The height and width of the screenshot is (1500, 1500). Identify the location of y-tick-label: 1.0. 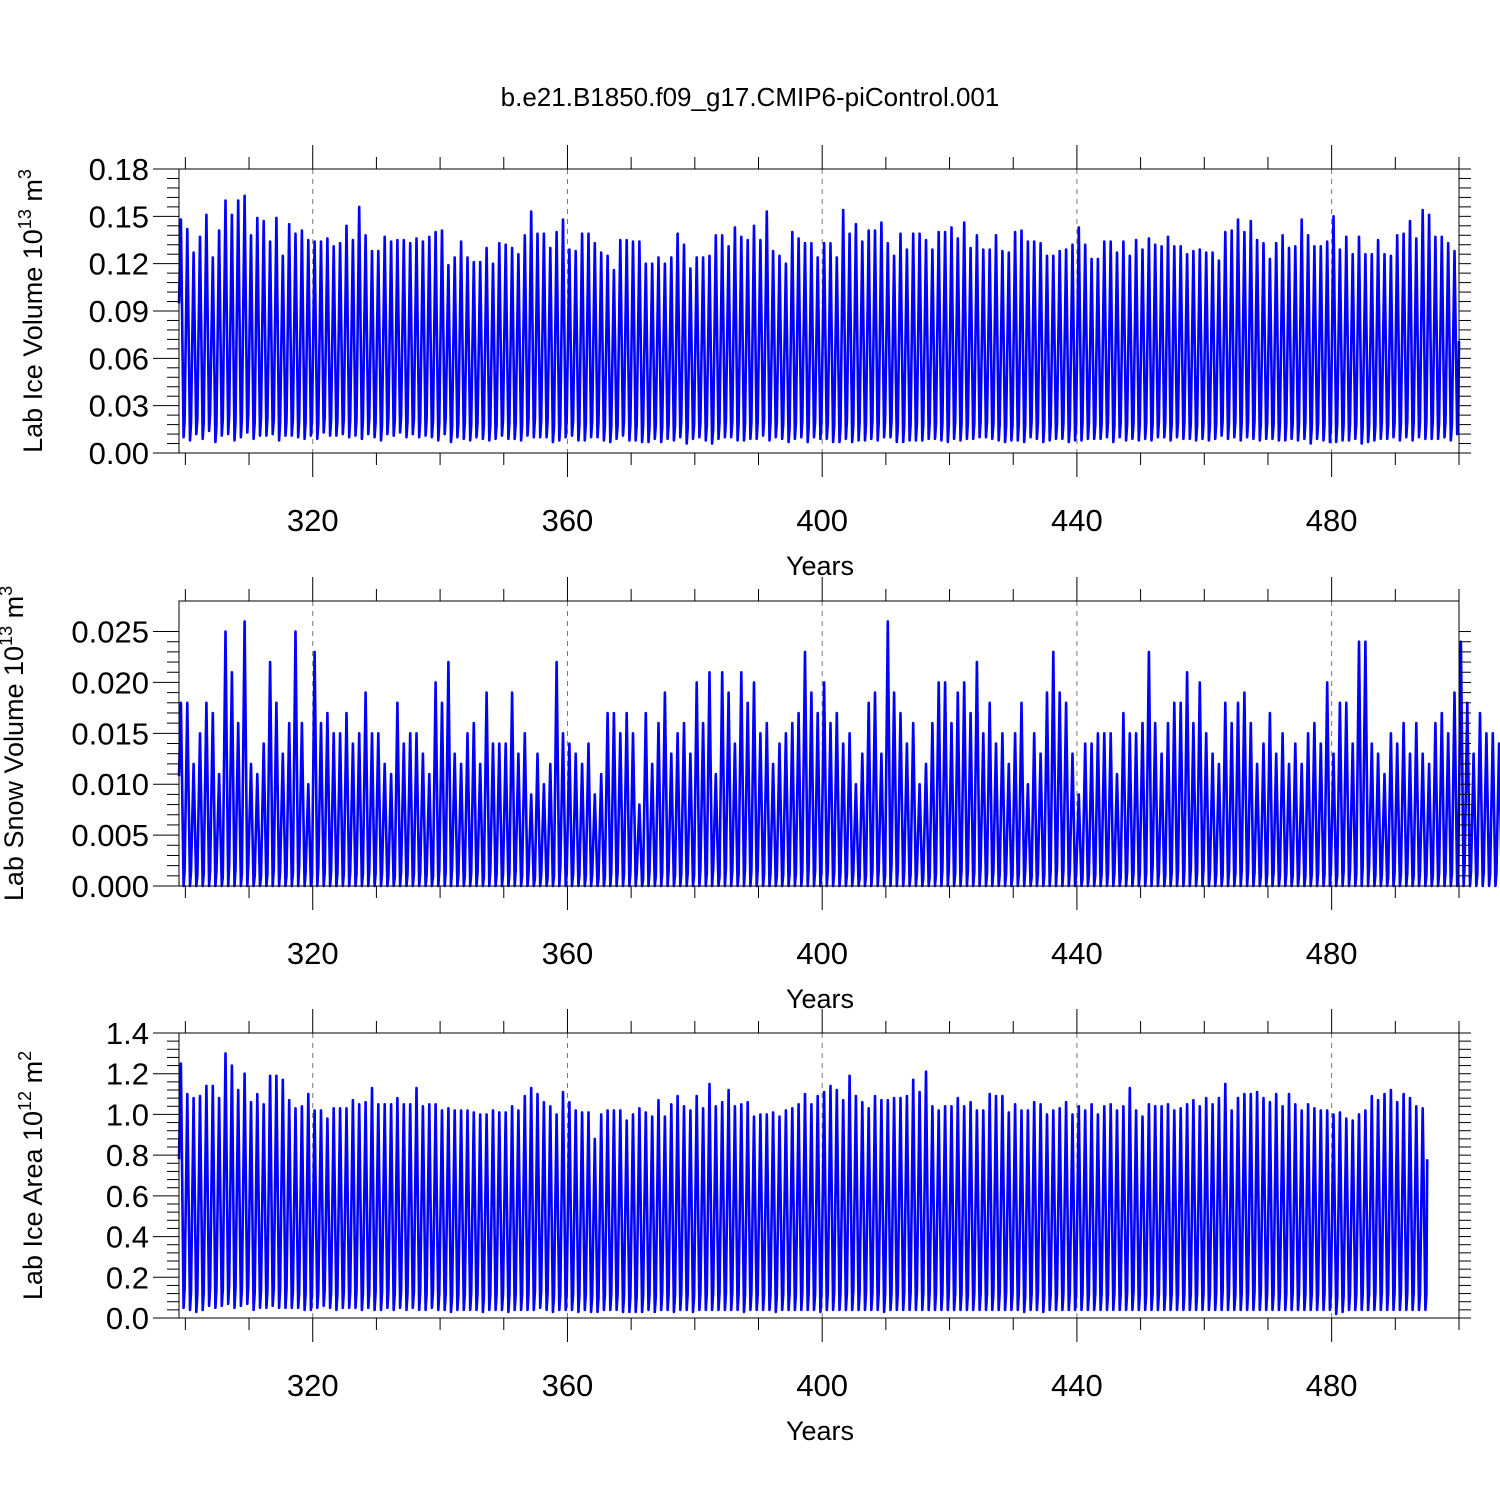
(127, 1114).